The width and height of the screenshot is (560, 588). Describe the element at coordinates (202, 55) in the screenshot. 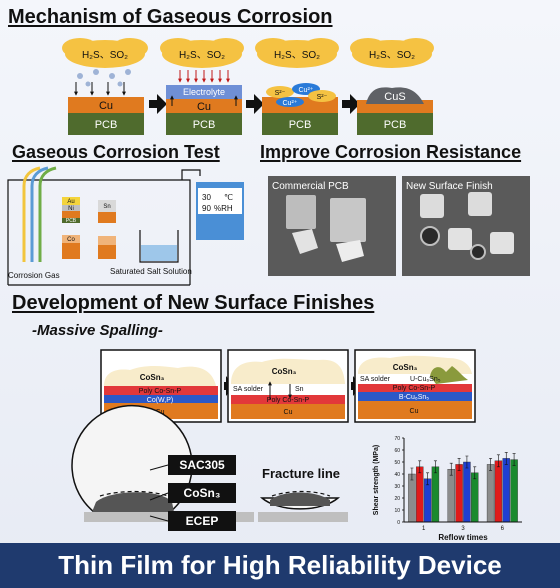

I see `gas-label-2: H₂S、SO₂` at that location.